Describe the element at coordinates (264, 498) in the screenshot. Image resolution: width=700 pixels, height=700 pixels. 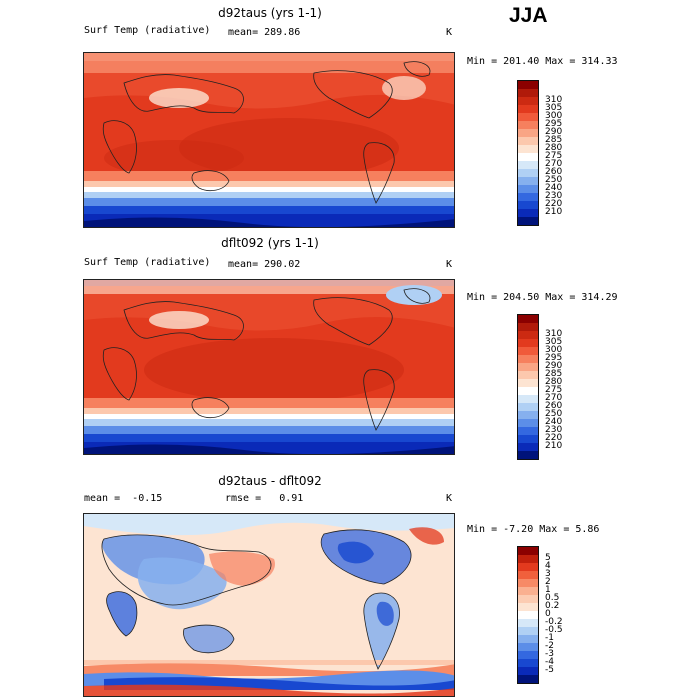
I see `rmse-label: rmse = 0.91` at that location.